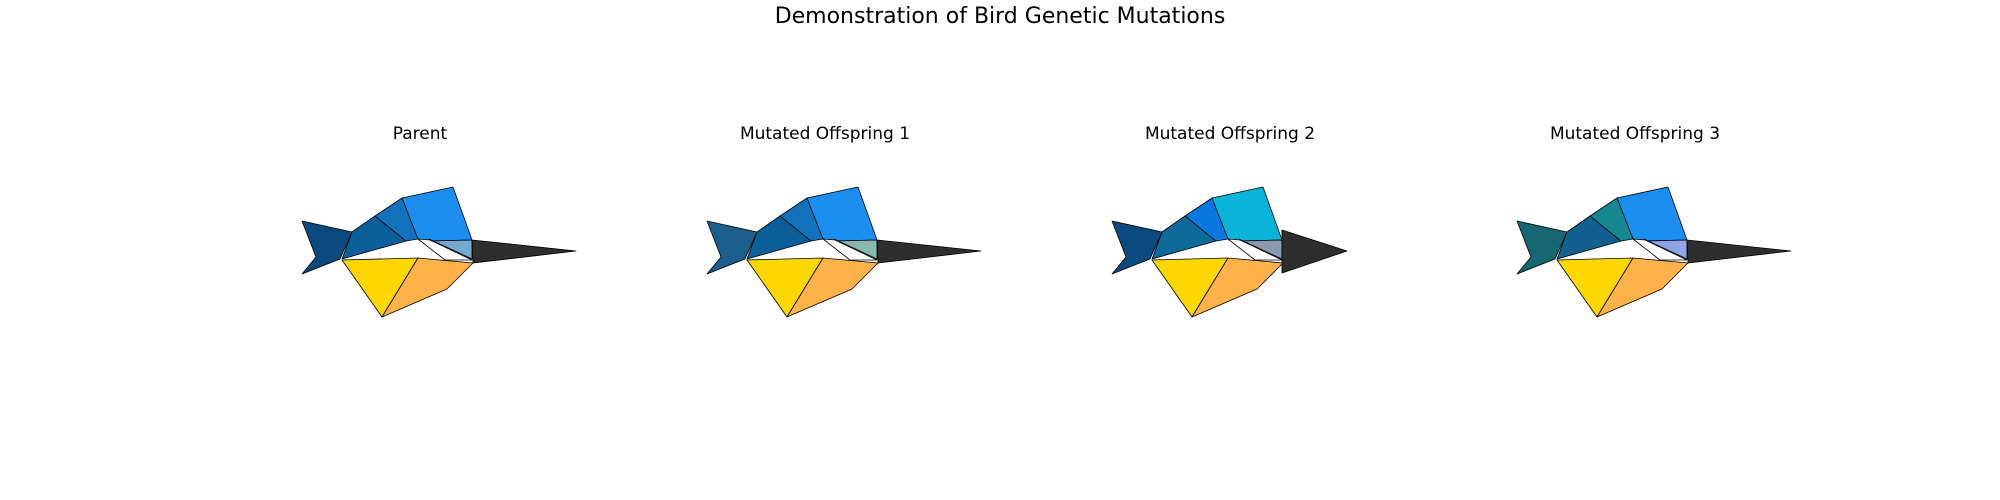 This screenshot has width=2000, height=500. Describe the element at coordinates (1230, 134) in the screenshot. I see `panel-title: Mutated Offspring 2` at that location.